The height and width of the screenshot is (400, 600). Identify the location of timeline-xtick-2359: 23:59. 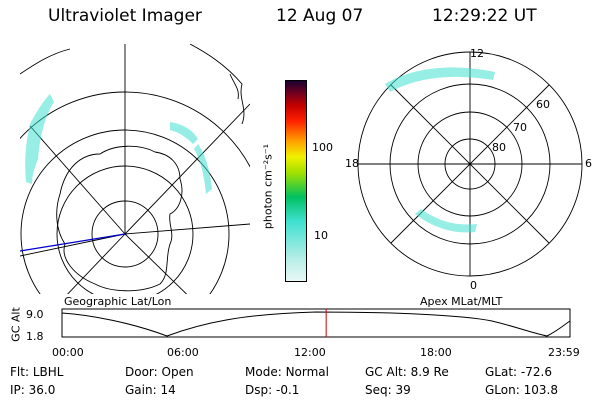
(564, 352).